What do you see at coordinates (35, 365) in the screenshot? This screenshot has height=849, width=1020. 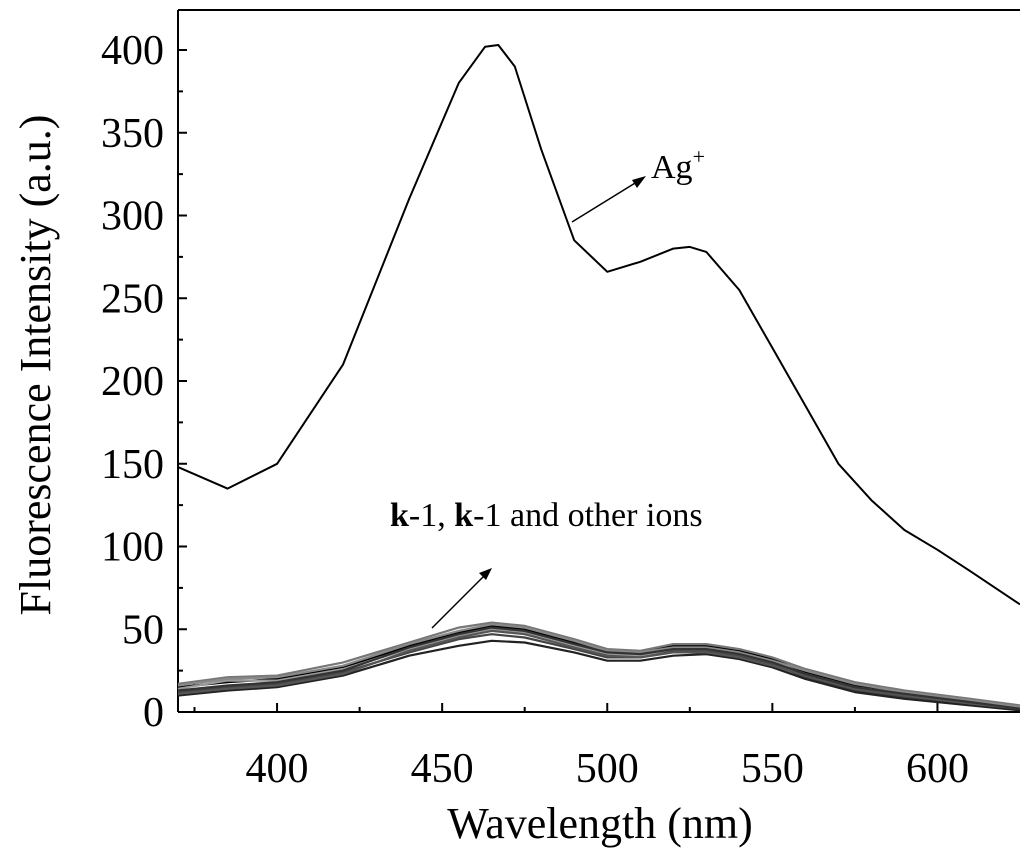 I see `y-axis-title: Fluorescence Intensity (a.u.)` at bounding box center [35, 365].